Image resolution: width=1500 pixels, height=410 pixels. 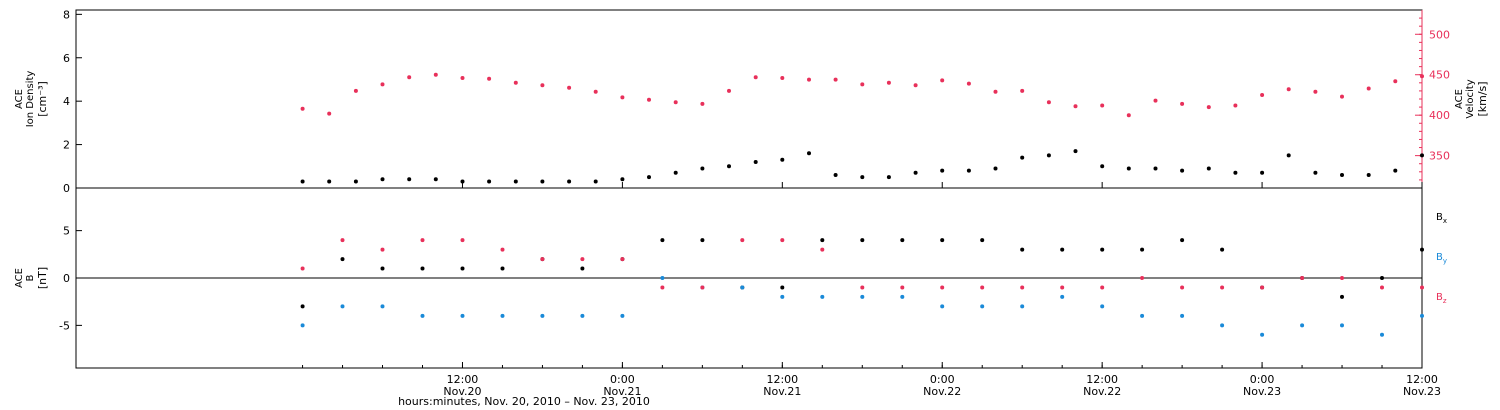 What do you see at coordinates (64, 325) in the screenshot?
I see `b-tick-label: -5` at bounding box center [64, 325].